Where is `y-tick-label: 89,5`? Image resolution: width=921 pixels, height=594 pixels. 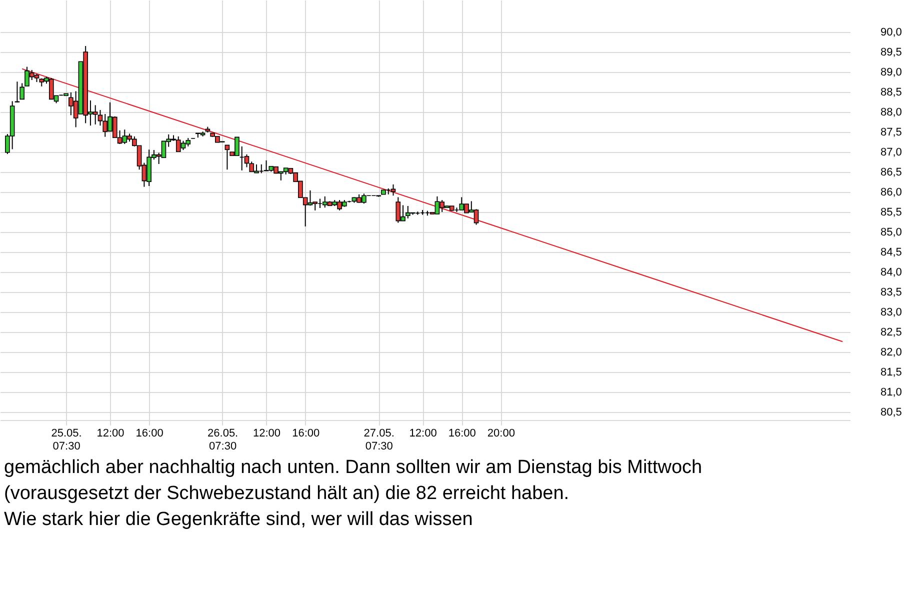 y-tick-label: 89,5 is located at coordinates (891, 52).